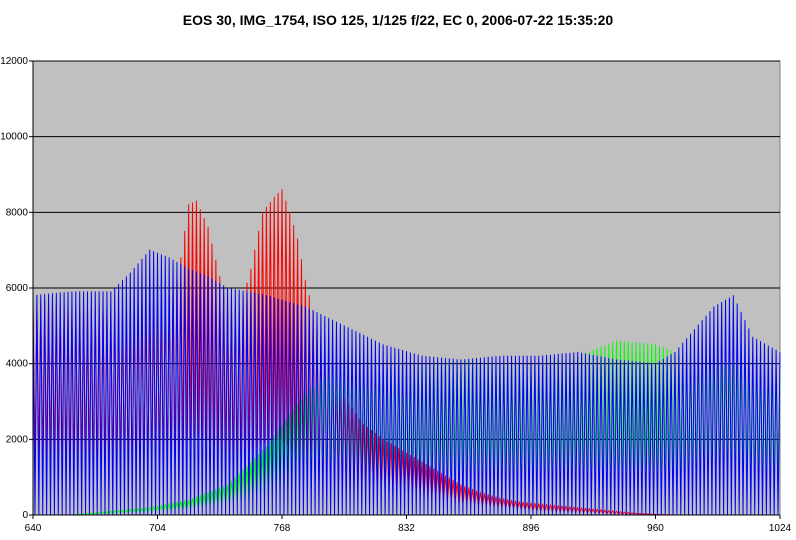 The image size is (796, 540). I want to click on y-tick-label: 10000, so click(14, 137).